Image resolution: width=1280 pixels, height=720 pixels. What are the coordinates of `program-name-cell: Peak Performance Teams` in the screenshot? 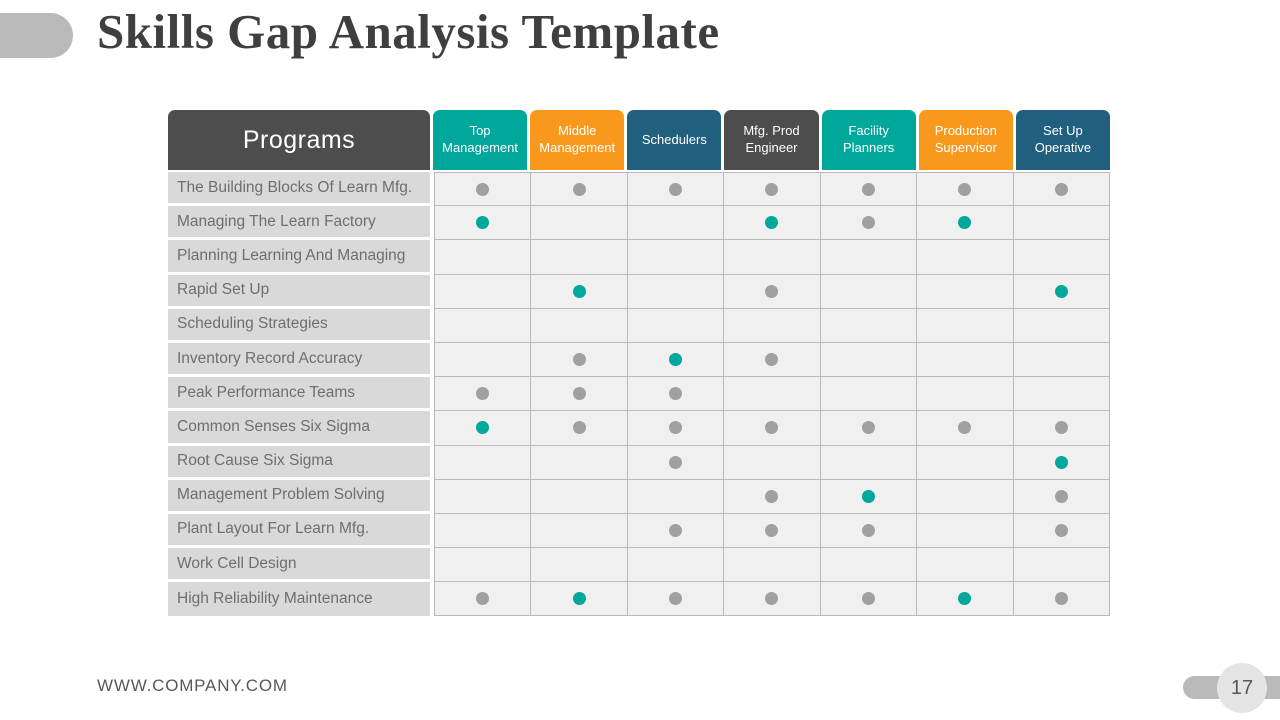 It's located at (299, 394).